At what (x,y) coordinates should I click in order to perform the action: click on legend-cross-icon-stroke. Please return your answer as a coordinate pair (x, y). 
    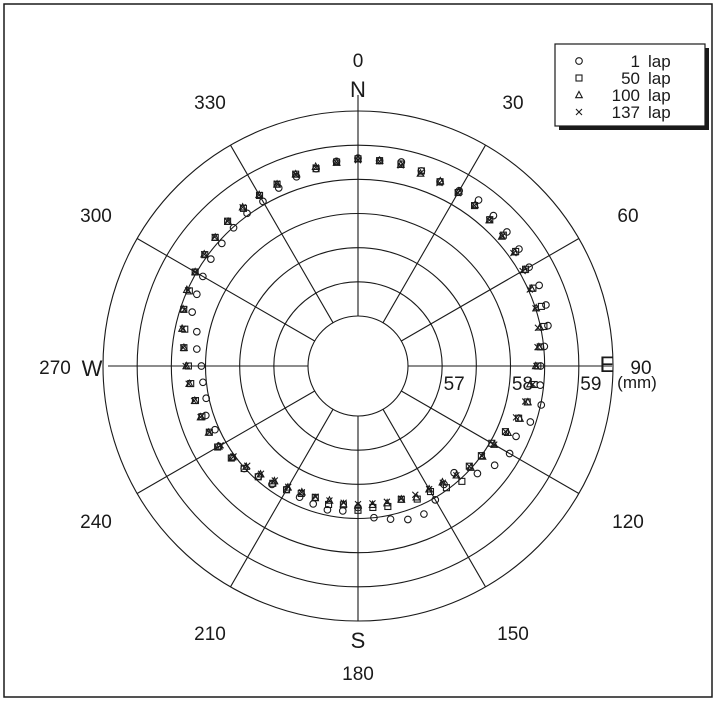
    Looking at the image, I should click on (579, 112).